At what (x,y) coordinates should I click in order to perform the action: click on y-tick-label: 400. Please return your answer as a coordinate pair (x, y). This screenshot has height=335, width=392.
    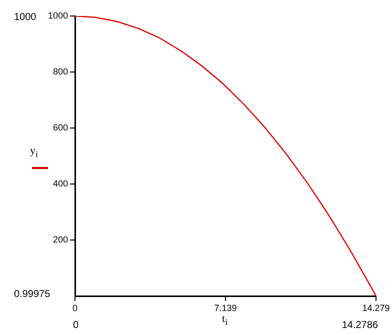
    Looking at the image, I should click on (60, 183).